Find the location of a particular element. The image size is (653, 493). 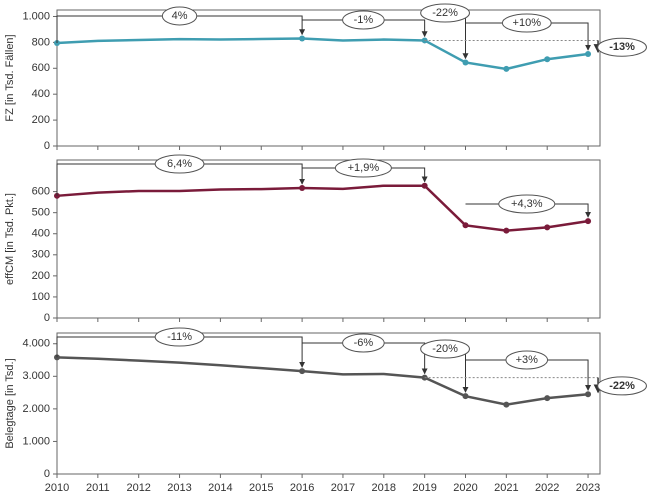

x-tick-label: 2021 is located at coordinates (506, 487).